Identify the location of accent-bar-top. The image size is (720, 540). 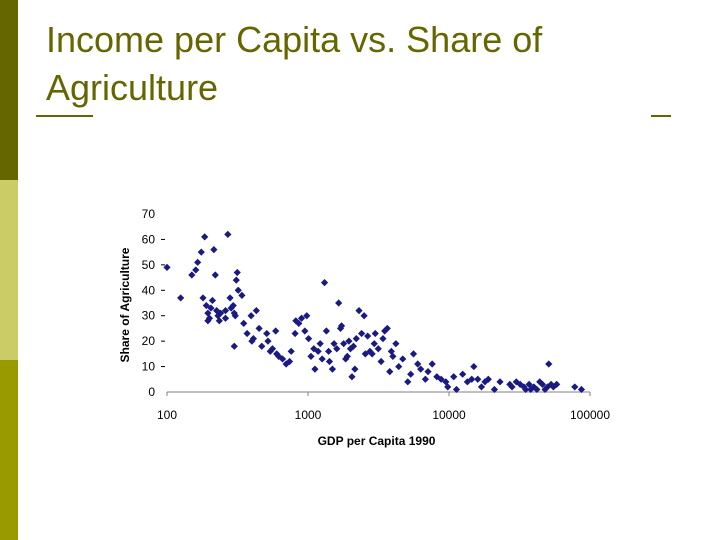
(9, 90).